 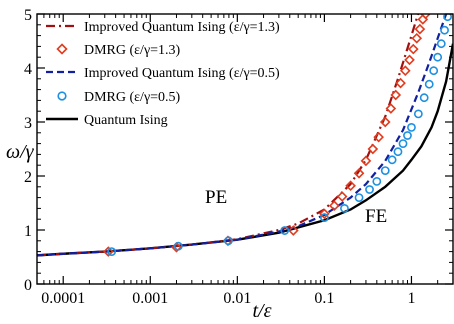 I want to click on x-tick-label: 1, so click(x=411, y=298).